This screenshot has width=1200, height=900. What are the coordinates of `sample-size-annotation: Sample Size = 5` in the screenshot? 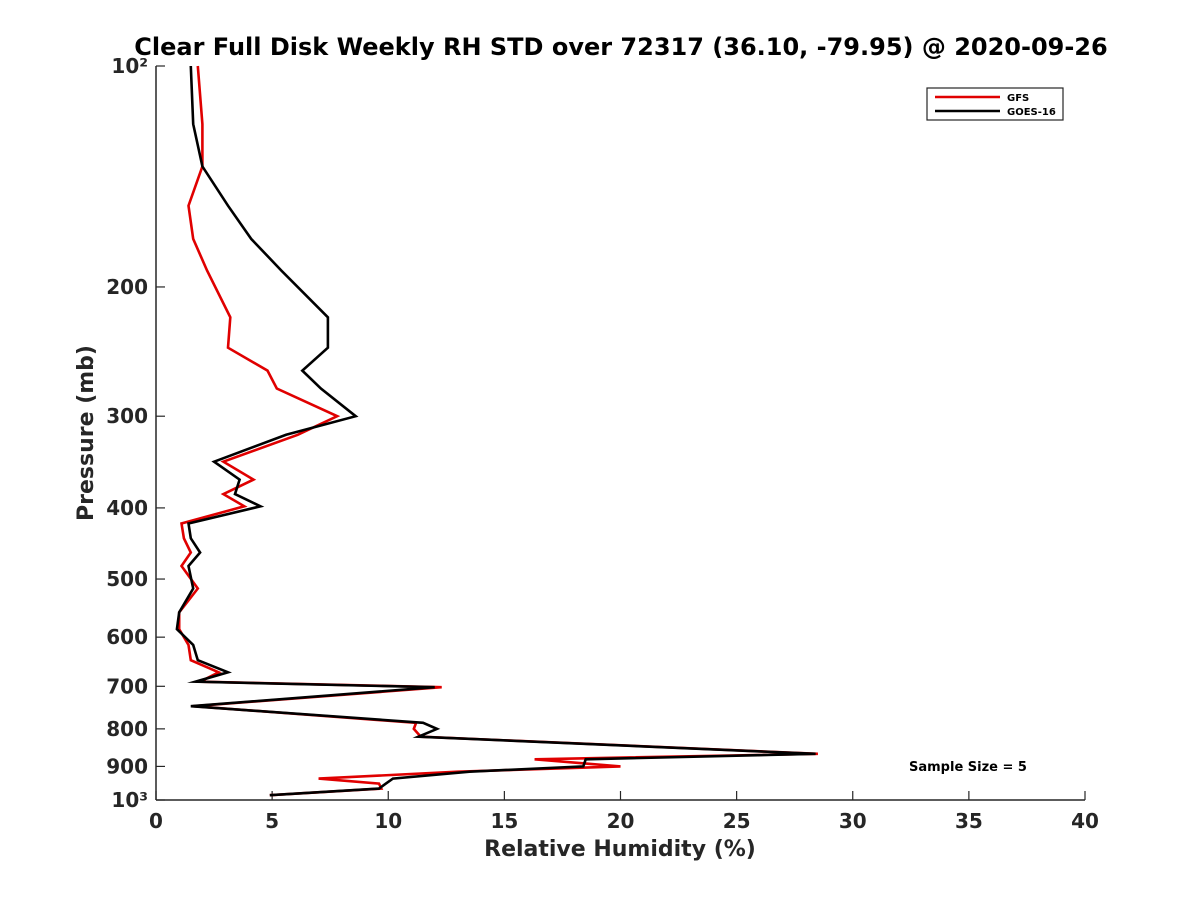 It's located at (968, 767).